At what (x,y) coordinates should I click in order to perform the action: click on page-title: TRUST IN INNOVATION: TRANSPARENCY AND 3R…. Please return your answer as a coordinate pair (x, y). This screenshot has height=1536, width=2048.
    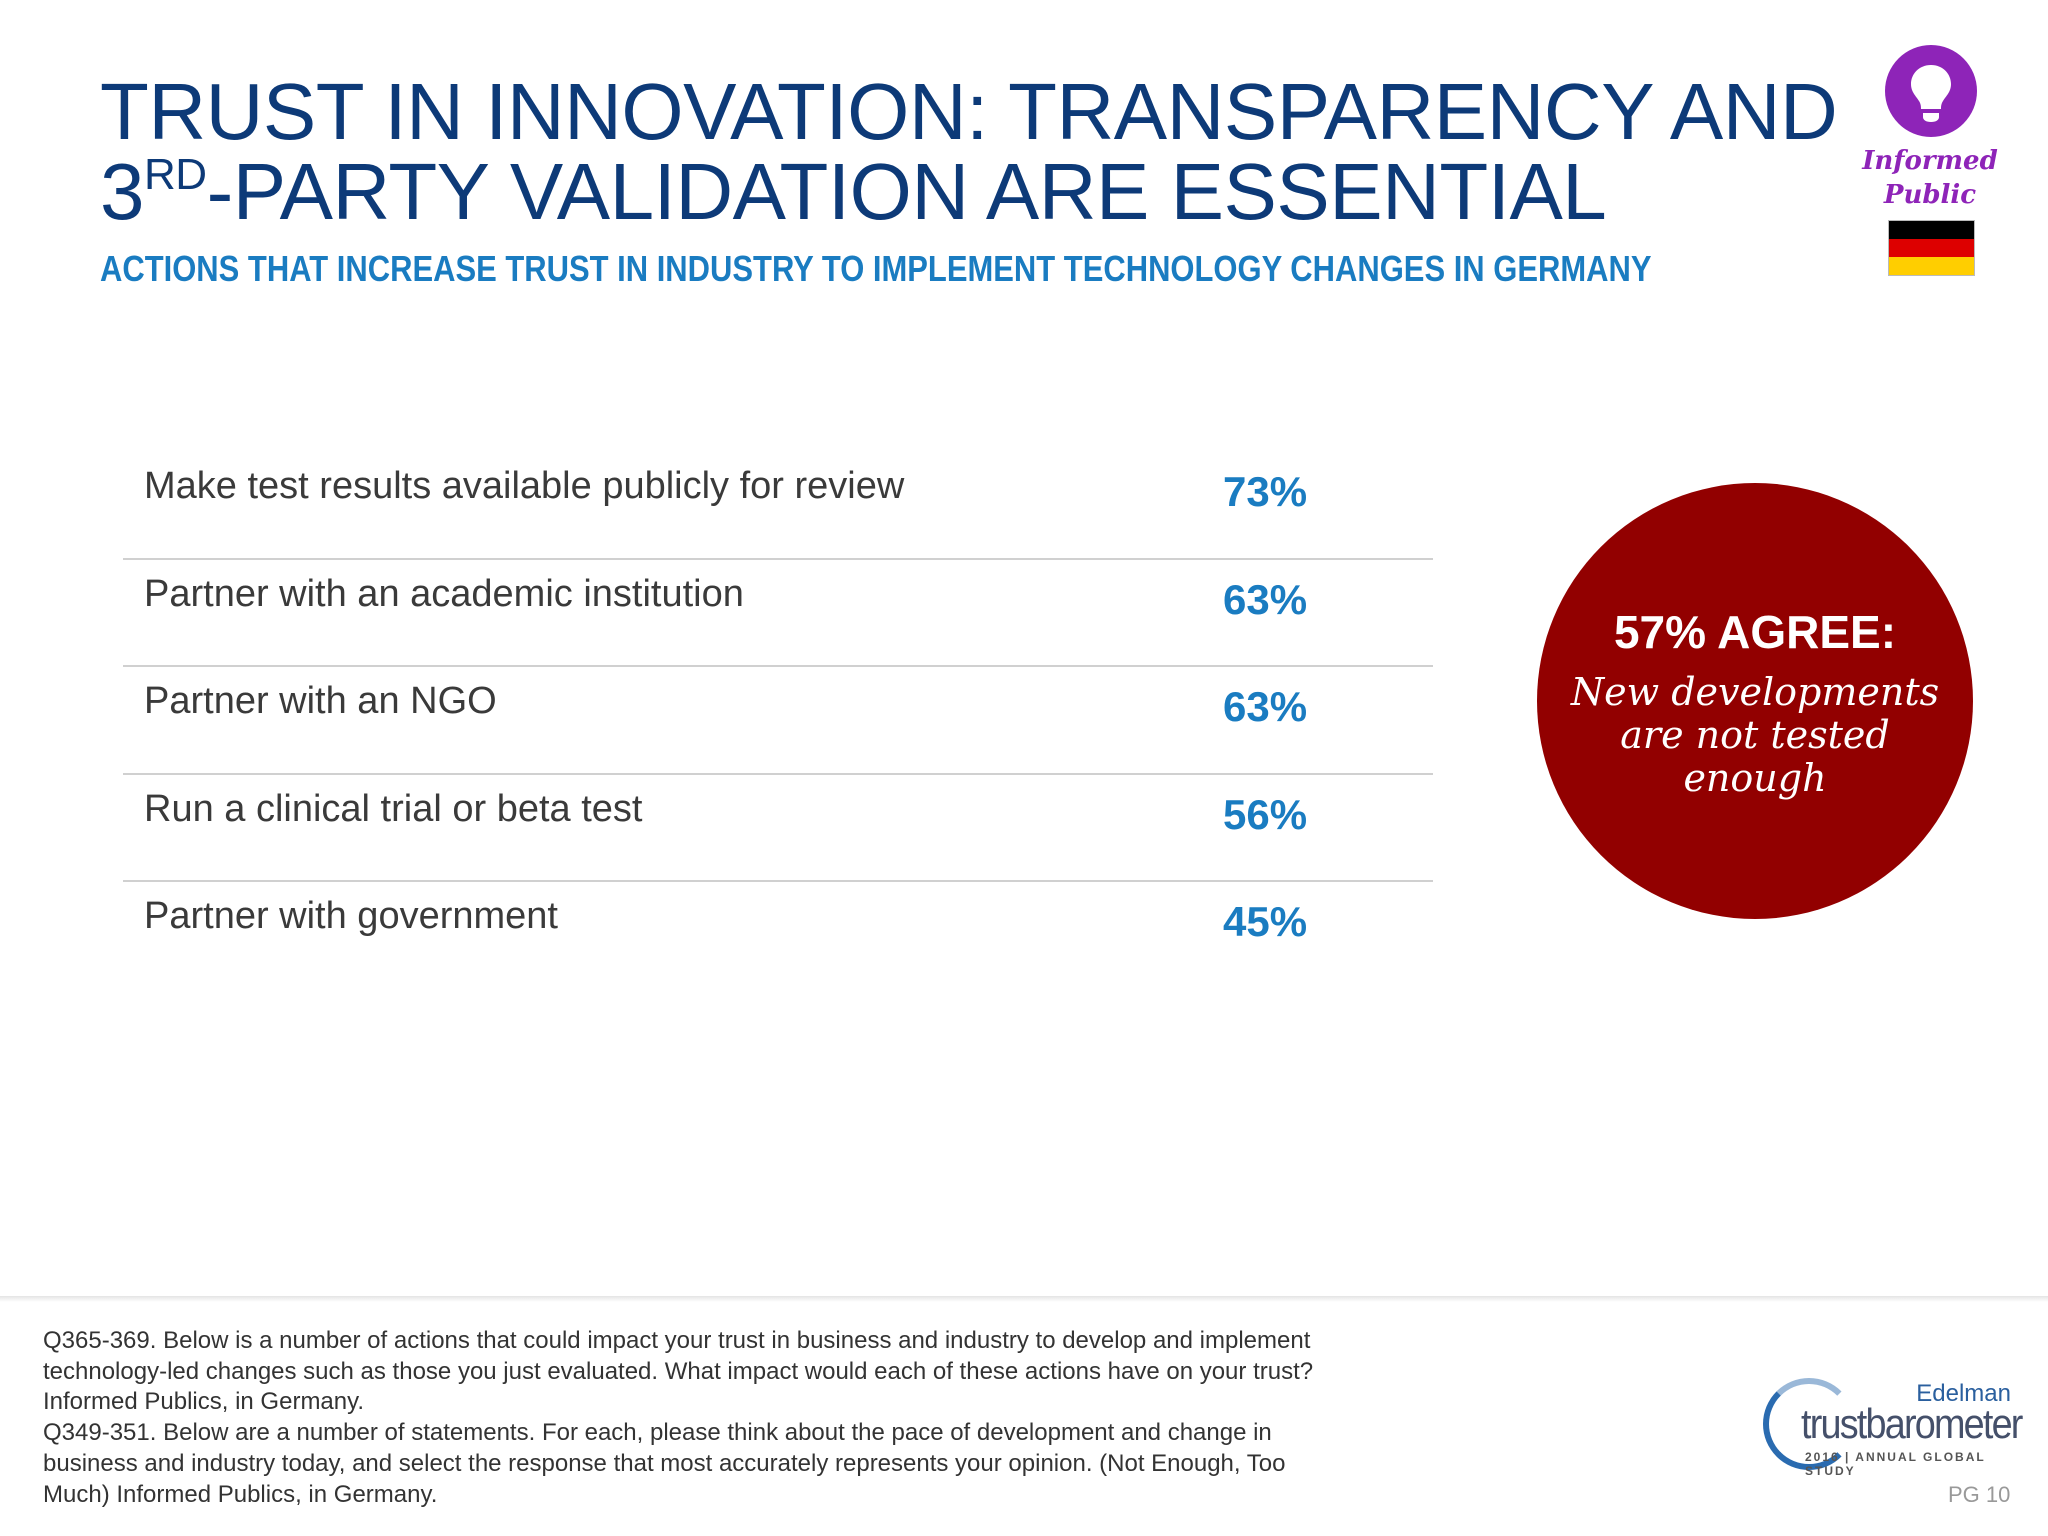
    Looking at the image, I should click on (969, 151).